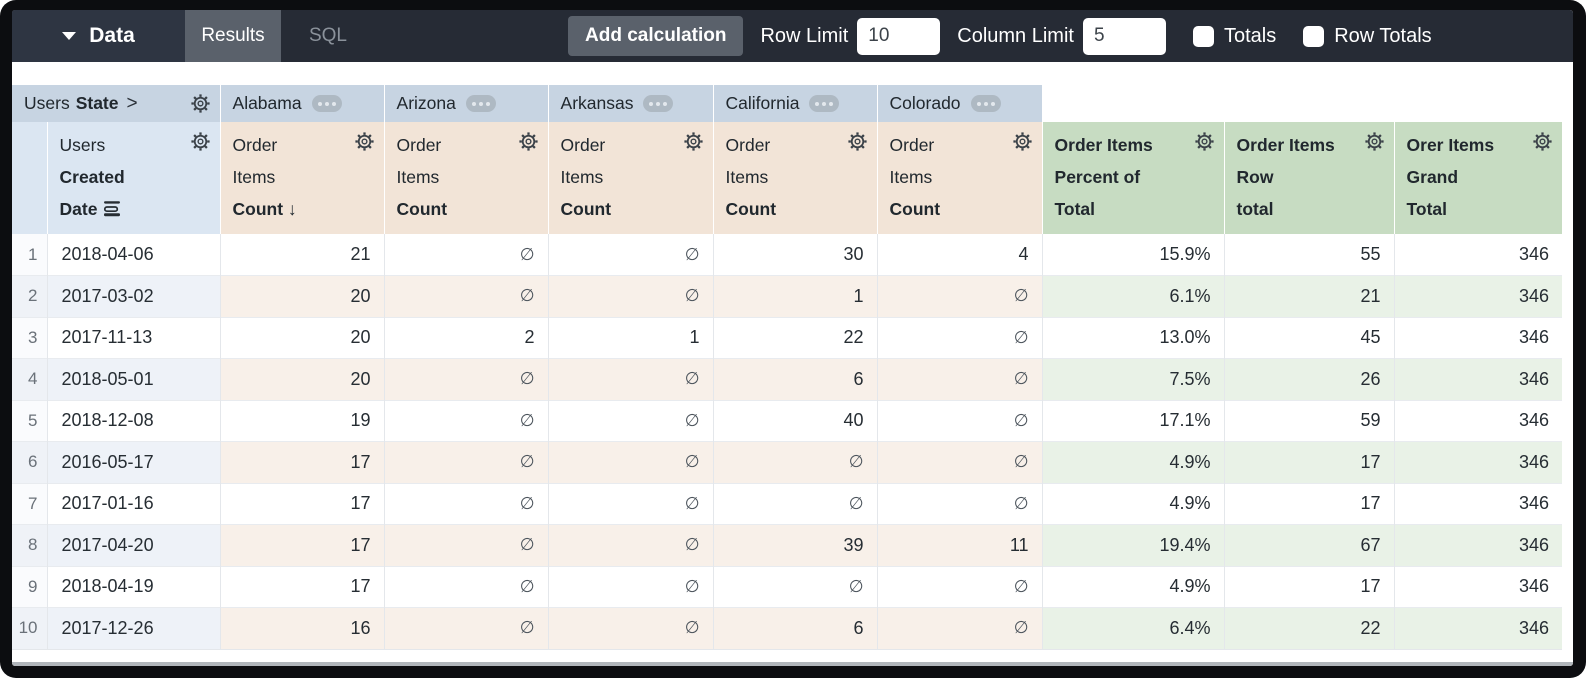  Describe the element at coordinates (959, 255) in the screenshot. I see `measure-cell: 4` at that location.